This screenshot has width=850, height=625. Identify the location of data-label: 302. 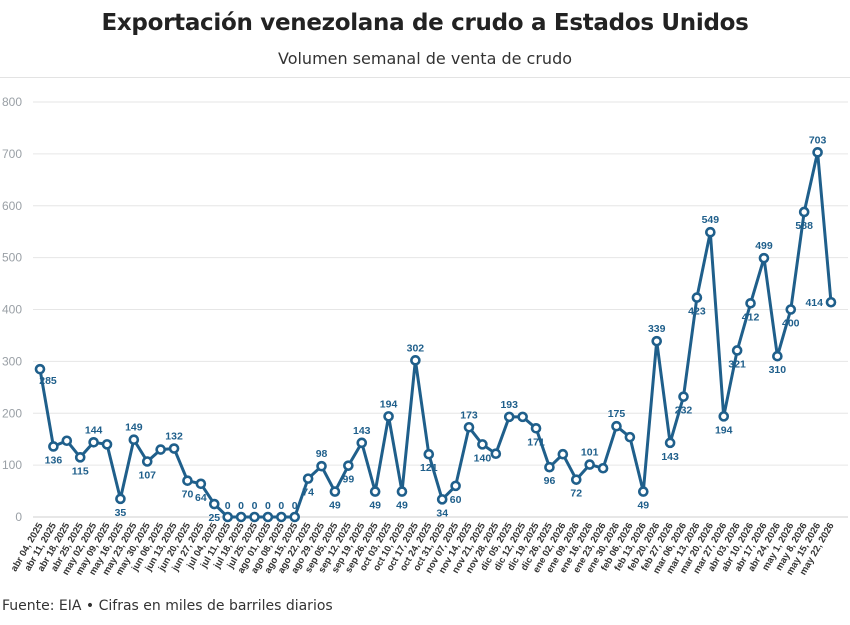
(416, 348).